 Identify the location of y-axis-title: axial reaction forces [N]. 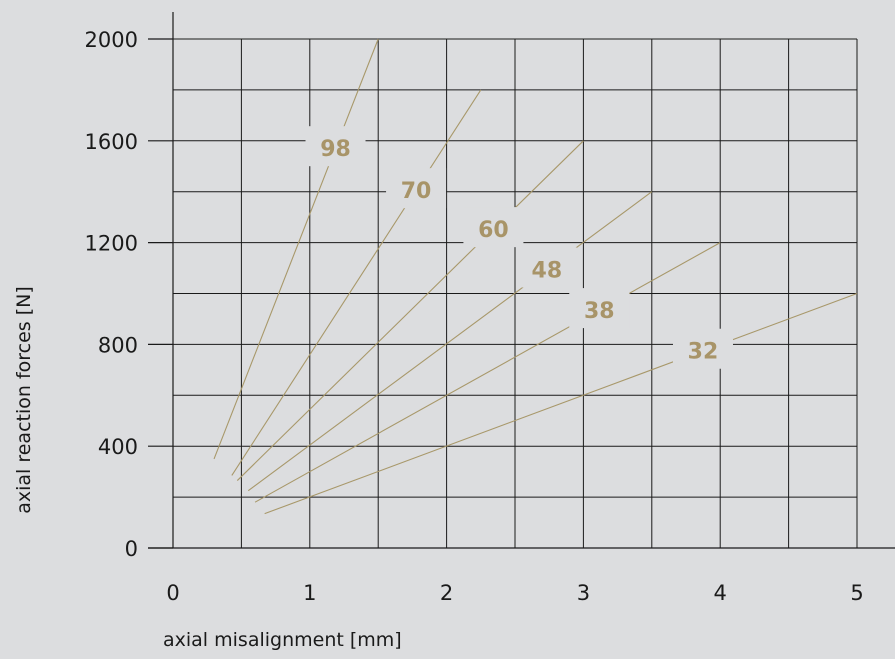
(24, 400).